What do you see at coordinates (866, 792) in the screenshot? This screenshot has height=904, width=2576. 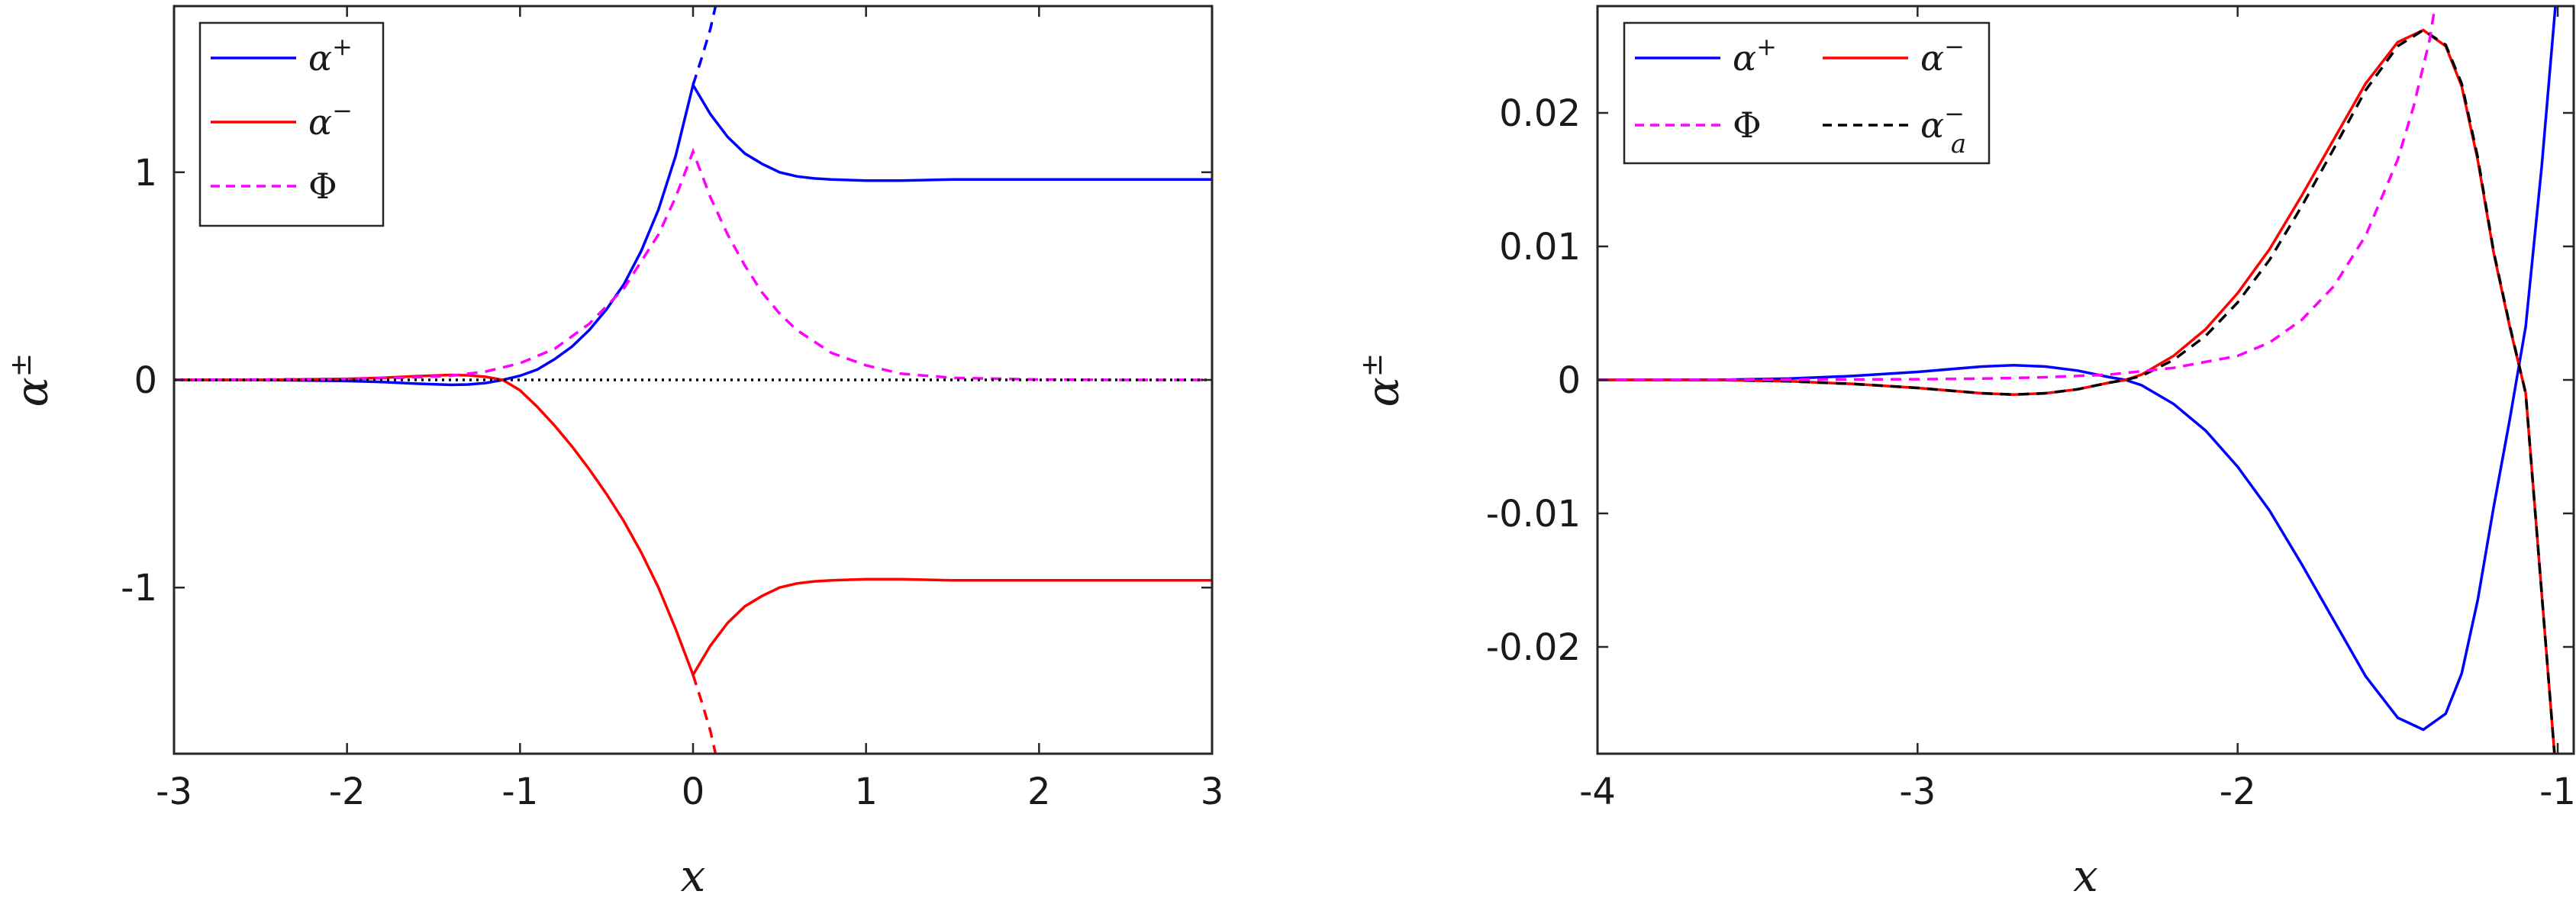 I see `x-tick-label: 1` at bounding box center [866, 792].